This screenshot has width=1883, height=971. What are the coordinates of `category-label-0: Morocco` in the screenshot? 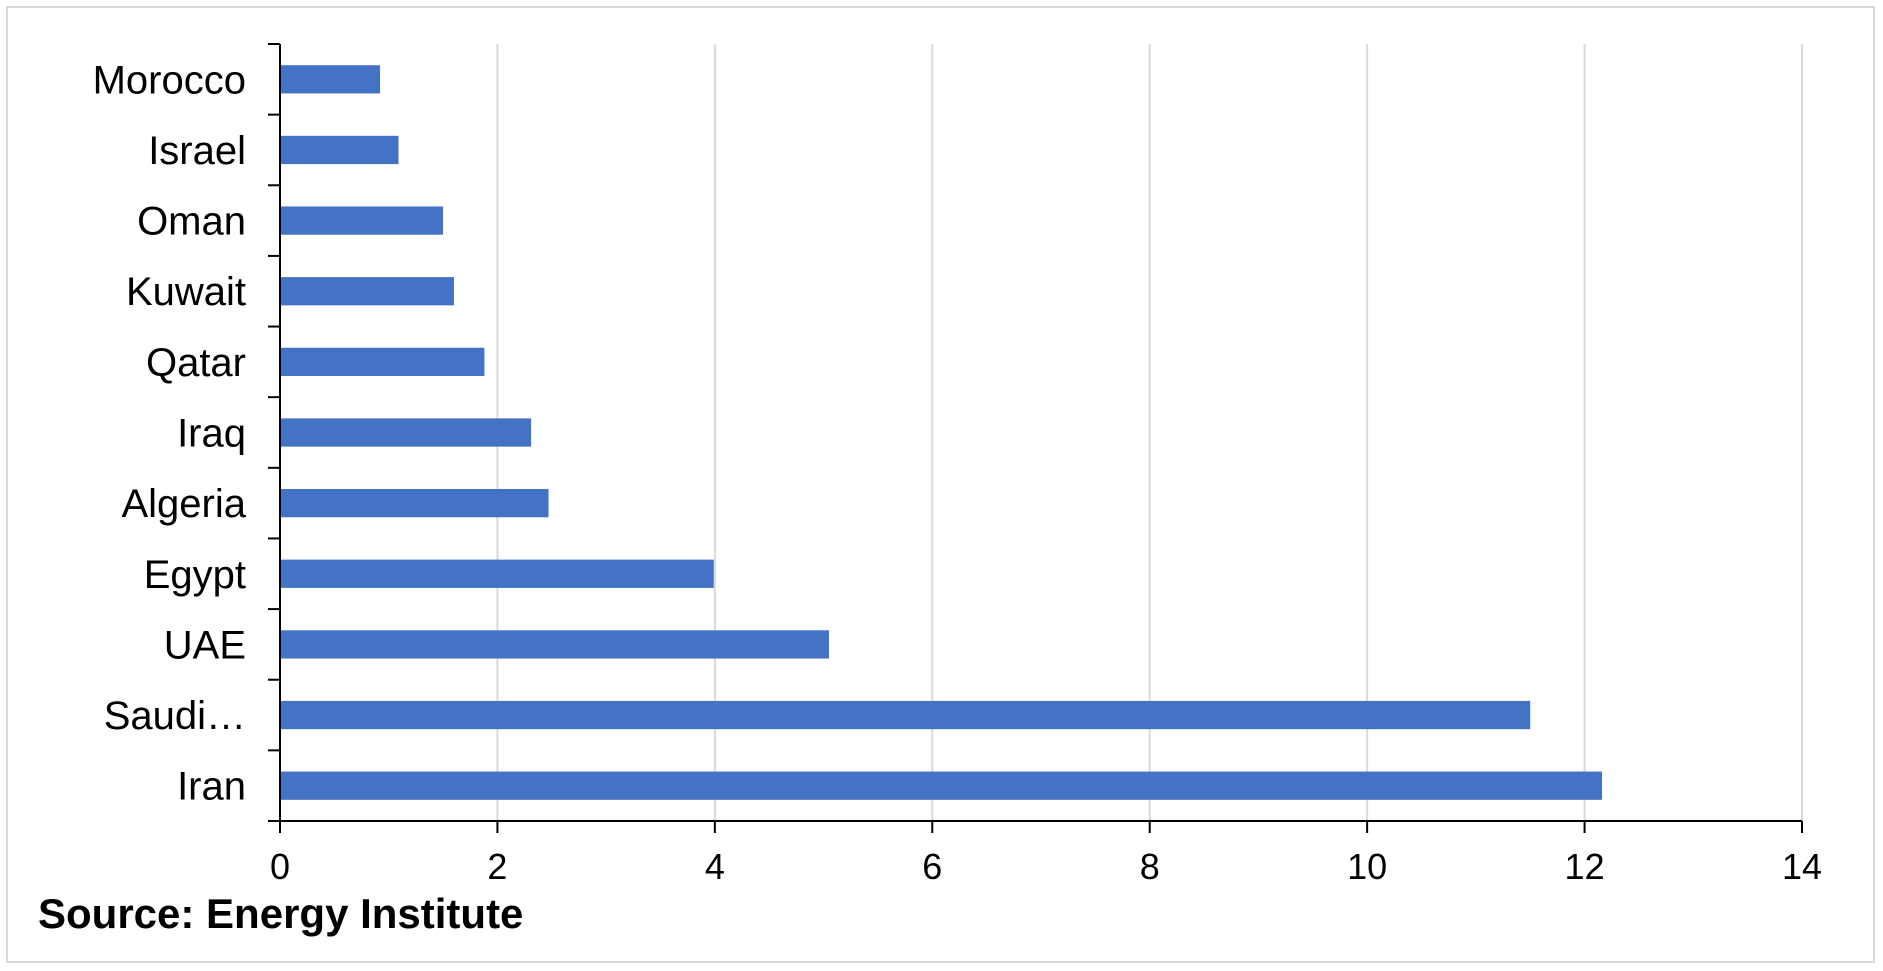 It's located at (169, 80).